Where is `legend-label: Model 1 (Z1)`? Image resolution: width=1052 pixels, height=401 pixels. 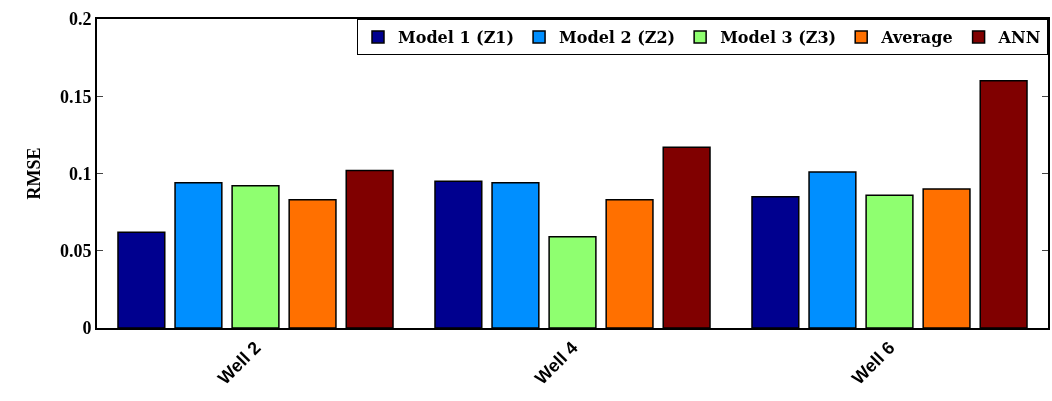 legend-label: Model 1 (Z1) is located at coordinates (456, 38).